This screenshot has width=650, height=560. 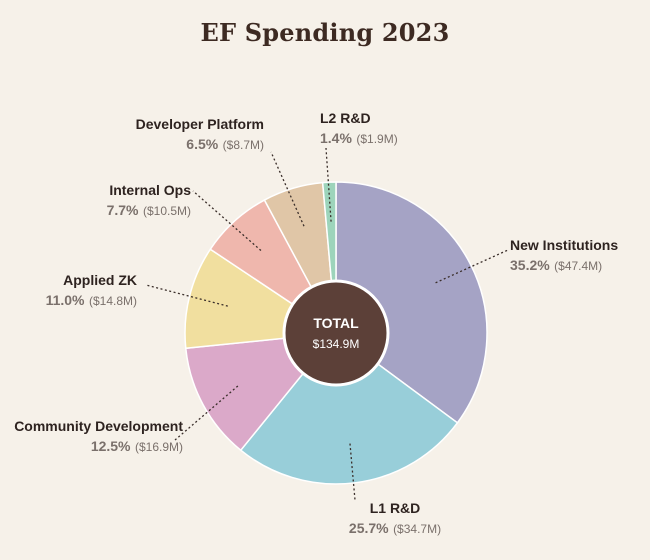 I want to click on leader-line-l1-r-d, so click(x=352, y=472).